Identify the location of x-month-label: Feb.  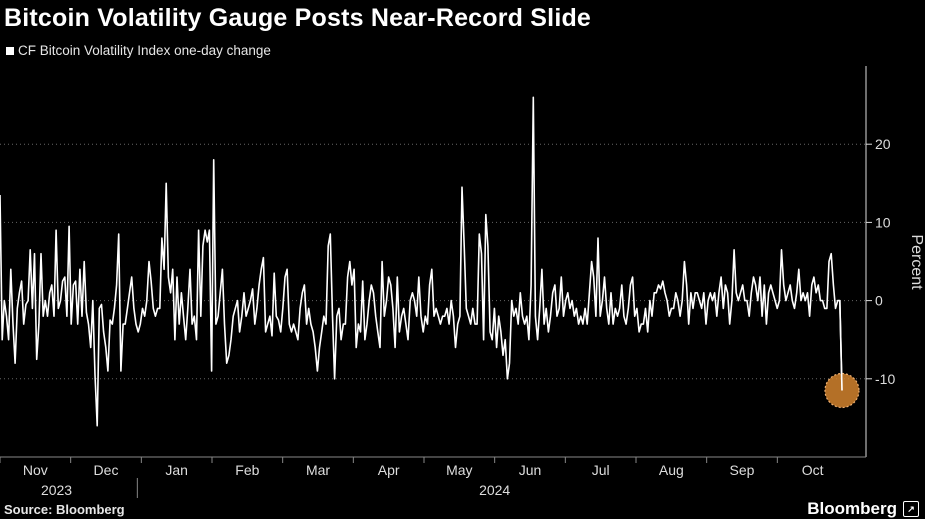
(247, 470).